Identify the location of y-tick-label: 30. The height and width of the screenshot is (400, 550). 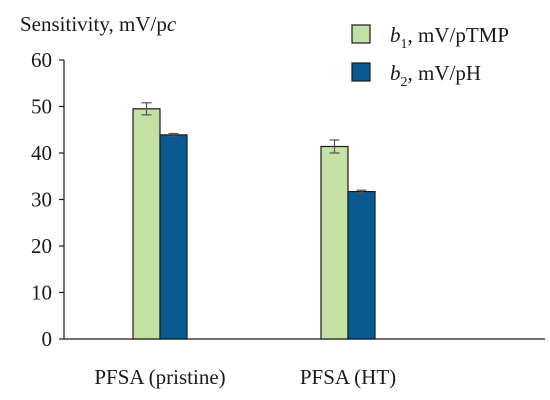
(41, 200).